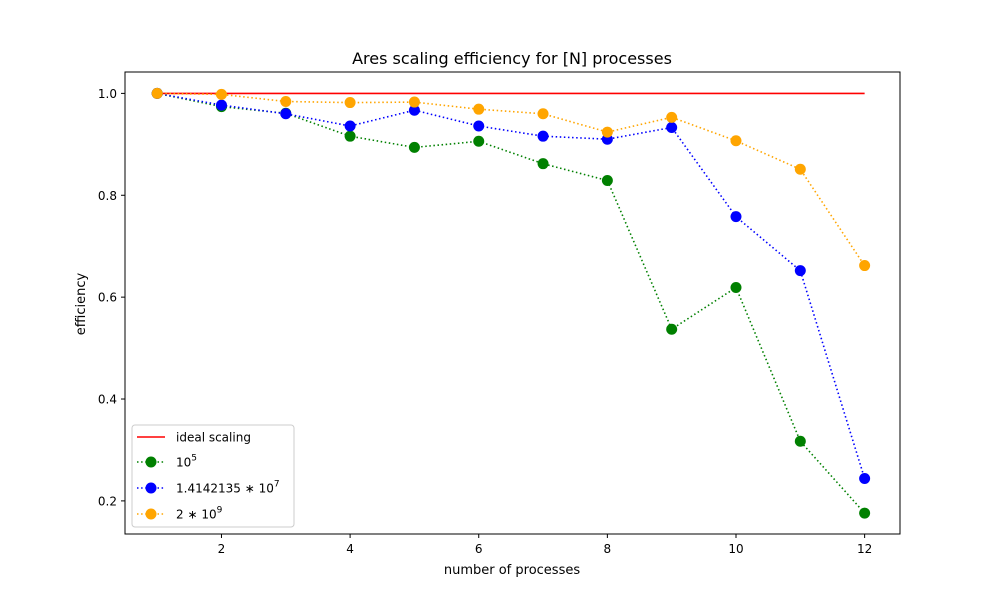  Describe the element at coordinates (350, 549) in the screenshot. I see `x-tick-label: 4` at that location.